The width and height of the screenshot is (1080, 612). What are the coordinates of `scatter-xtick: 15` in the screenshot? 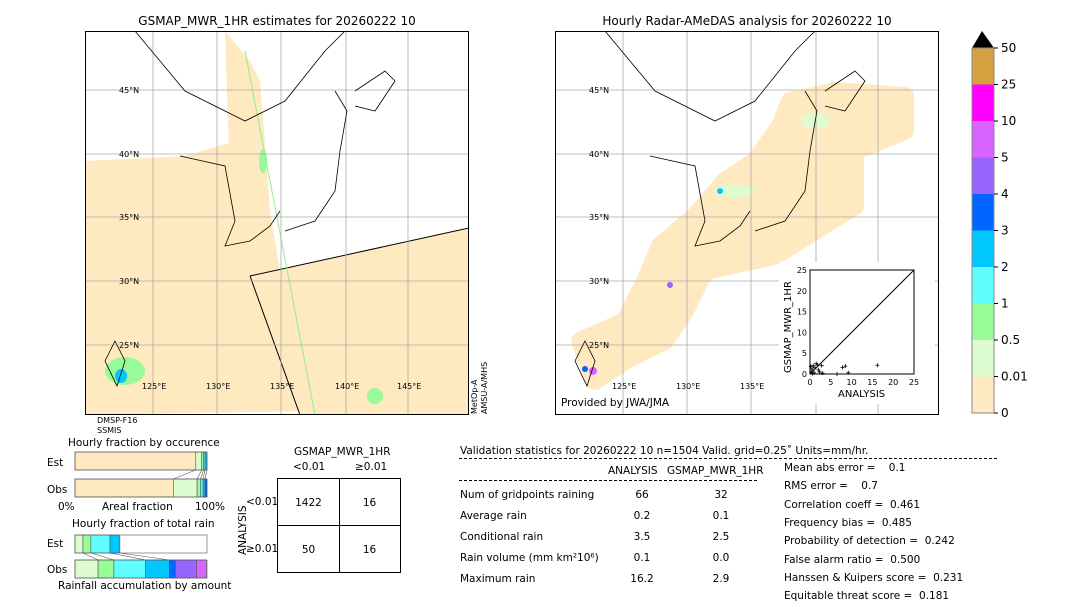 It's located at (872, 382).